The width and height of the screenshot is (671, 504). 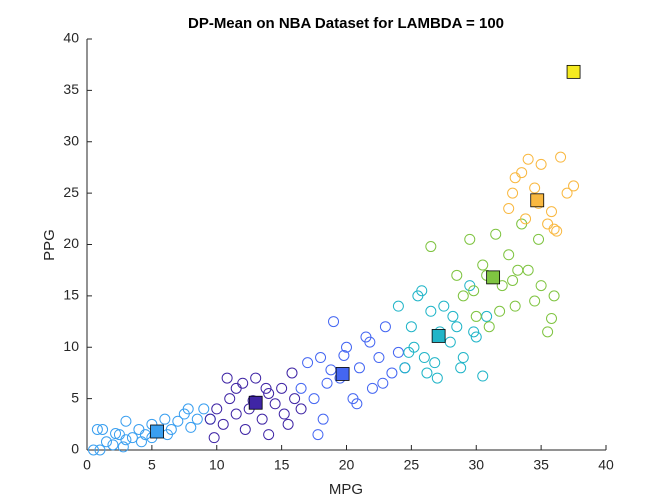 What do you see at coordinates (217, 465) in the screenshot?
I see `x-tick-label: 10` at bounding box center [217, 465].